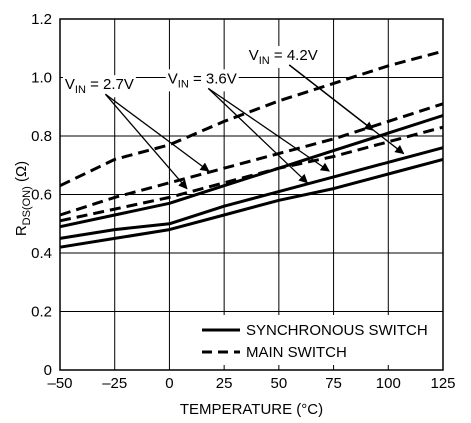 Image resolution: width=471 pixels, height=423 pixels. What do you see at coordinates (41, 195) in the screenshot?
I see `y-tick-label: 0.6` at bounding box center [41, 195].